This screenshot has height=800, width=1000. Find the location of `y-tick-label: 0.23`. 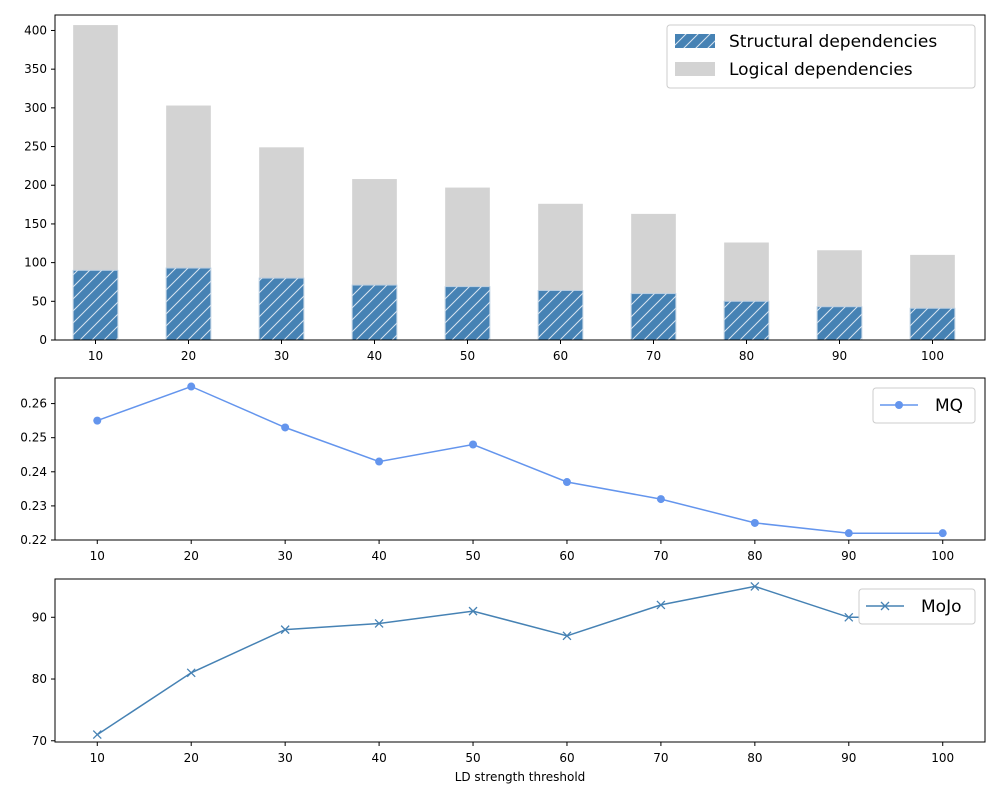

y-tick-label: 0.23 is located at coordinates (33, 506).